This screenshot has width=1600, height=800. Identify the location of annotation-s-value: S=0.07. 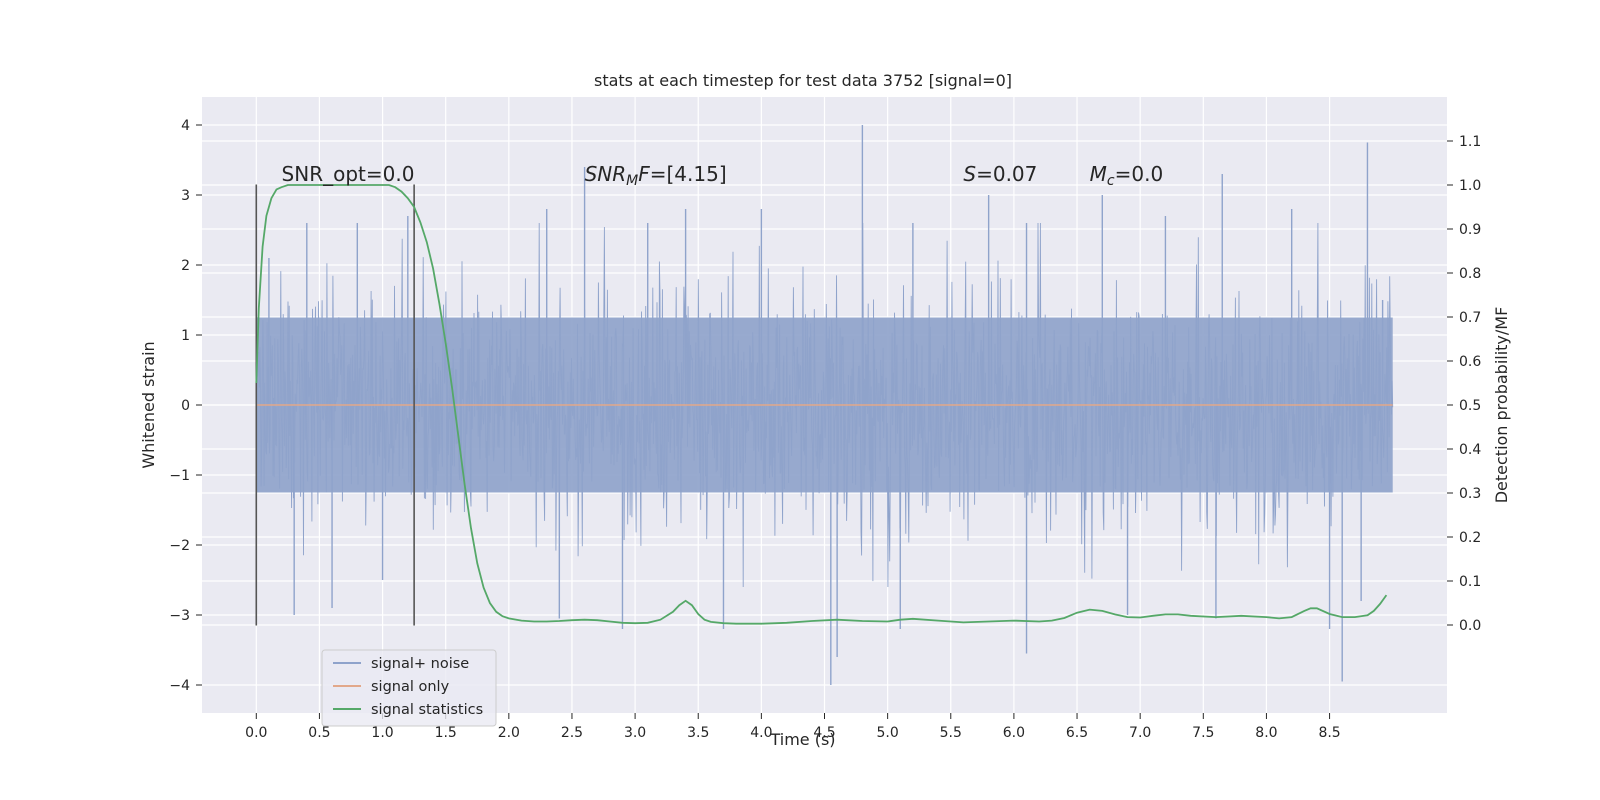
(1000, 174).